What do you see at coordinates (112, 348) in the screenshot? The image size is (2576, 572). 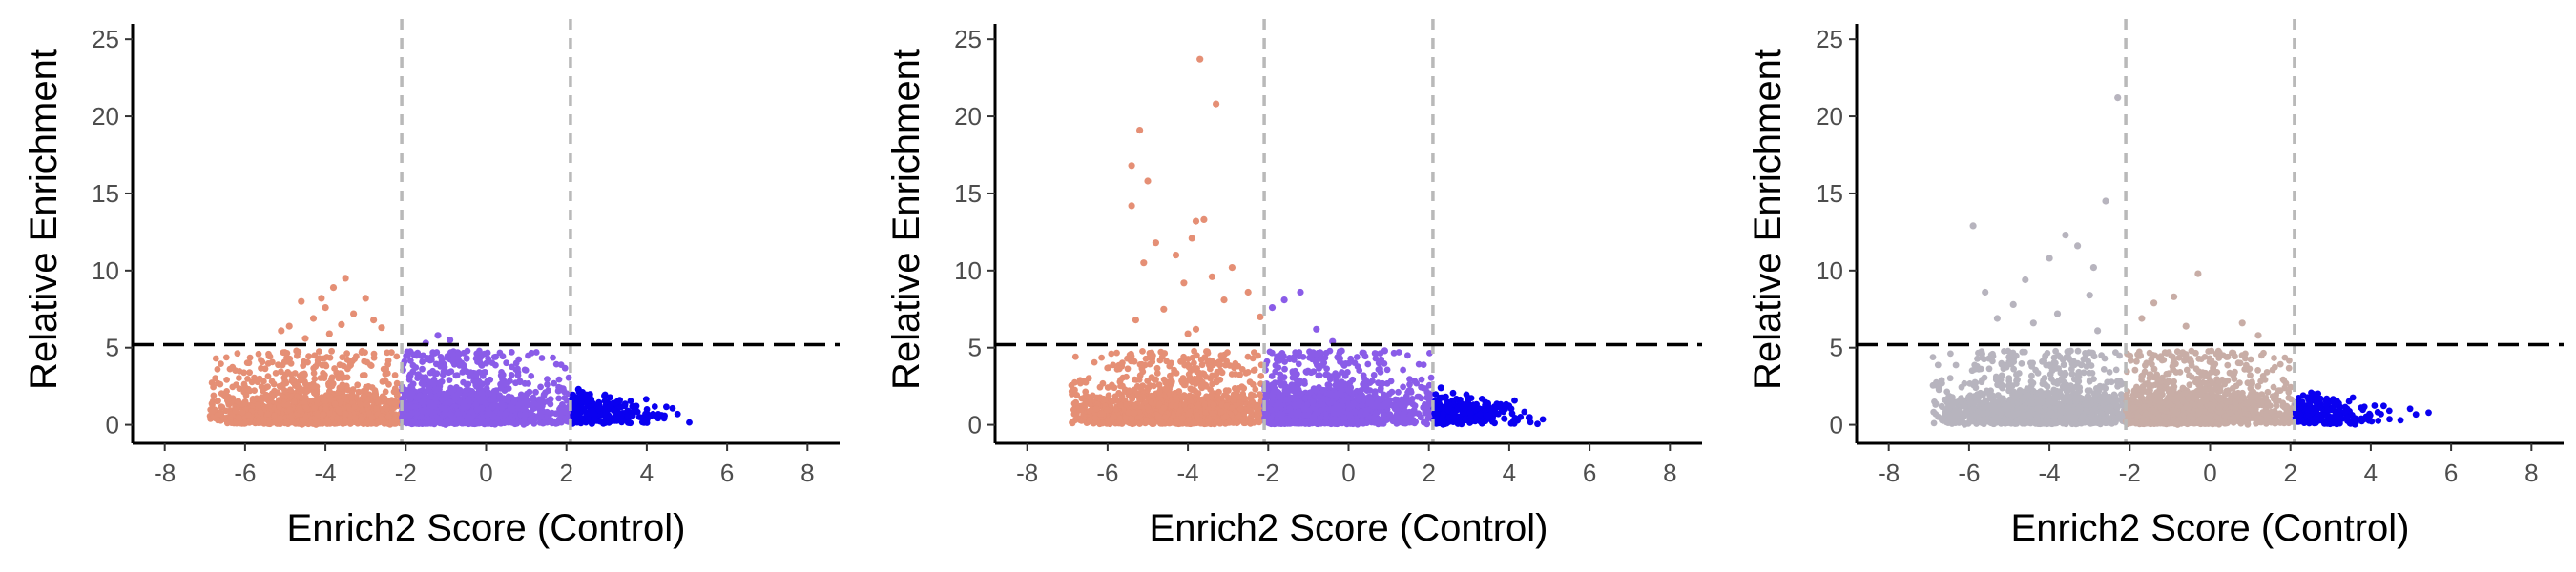 I see `y-tick-label: 5` at bounding box center [112, 348].